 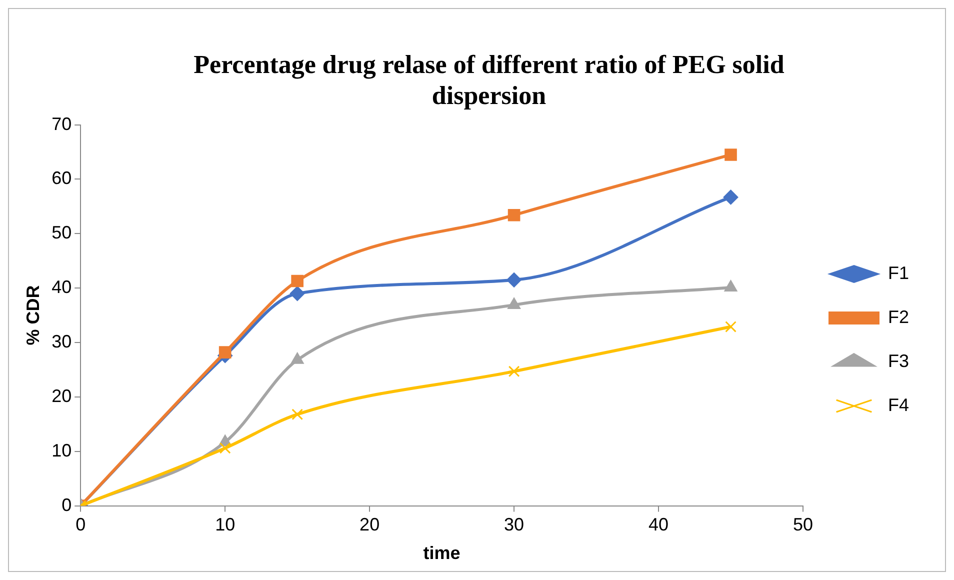 I want to click on y-tick-label: 10, so click(x=62, y=450).